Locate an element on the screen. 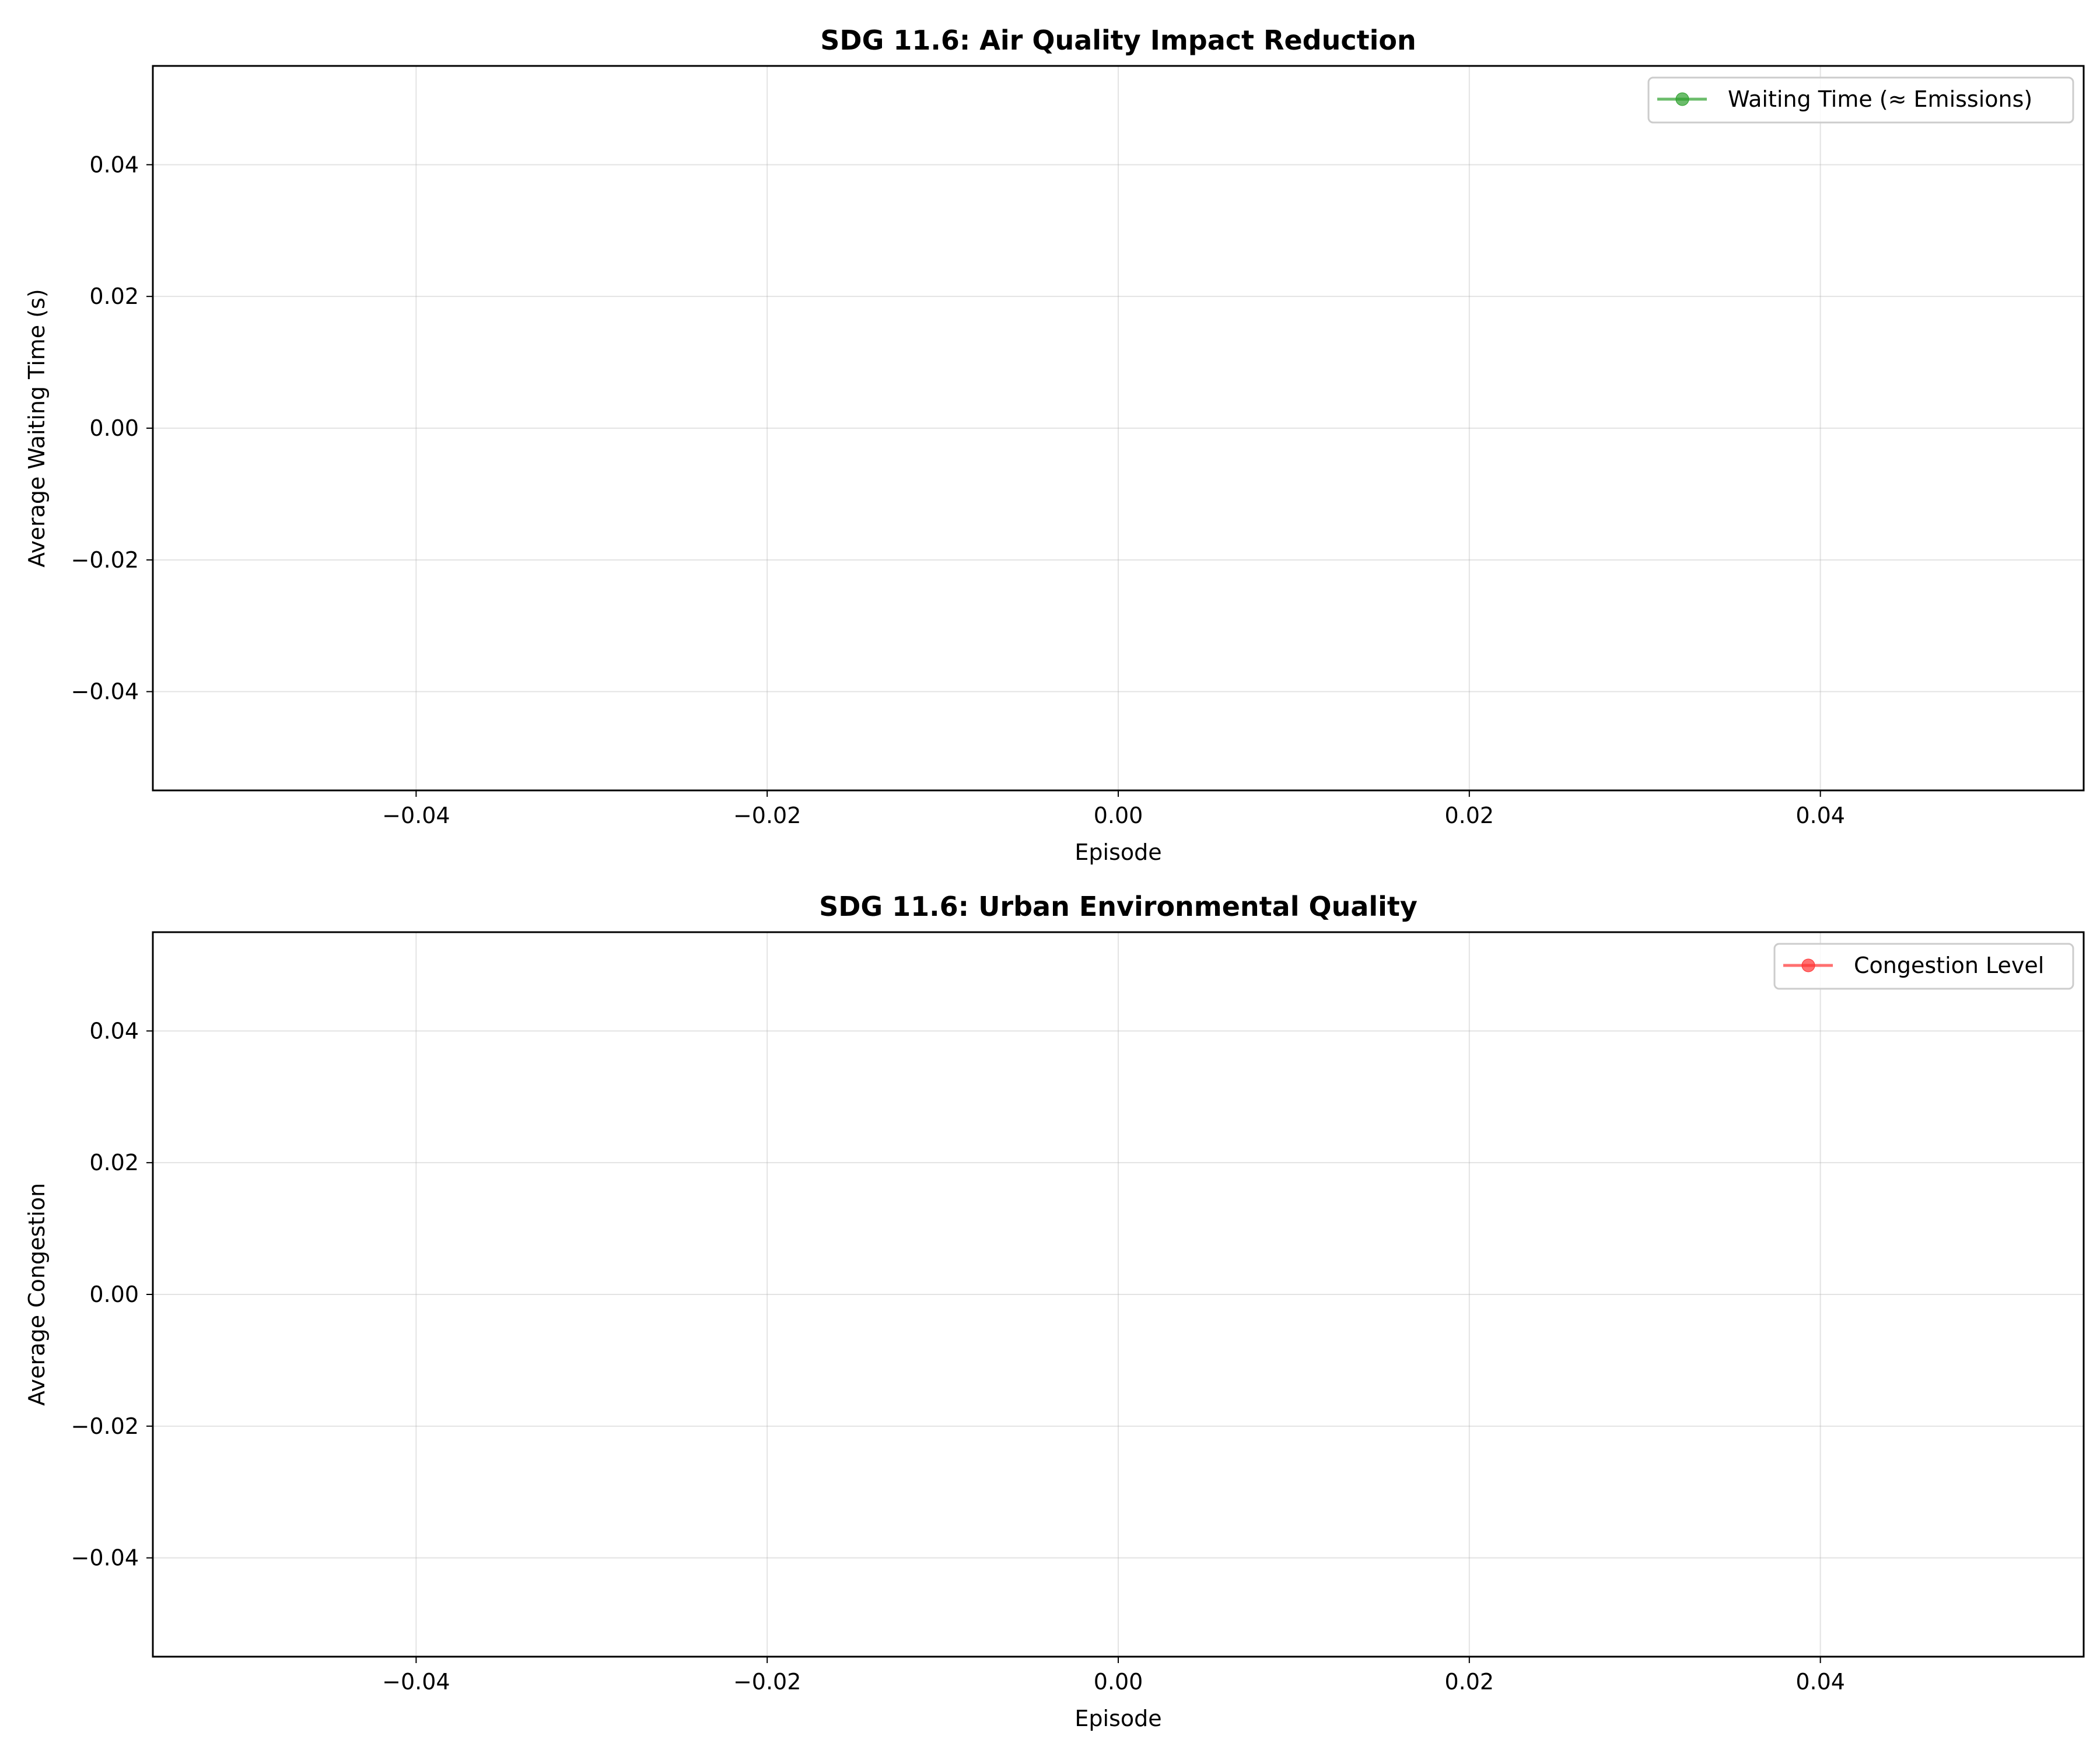 The width and height of the screenshot is (2100, 1750). legend: Congestion Level is located at coordinates (1923, 966).